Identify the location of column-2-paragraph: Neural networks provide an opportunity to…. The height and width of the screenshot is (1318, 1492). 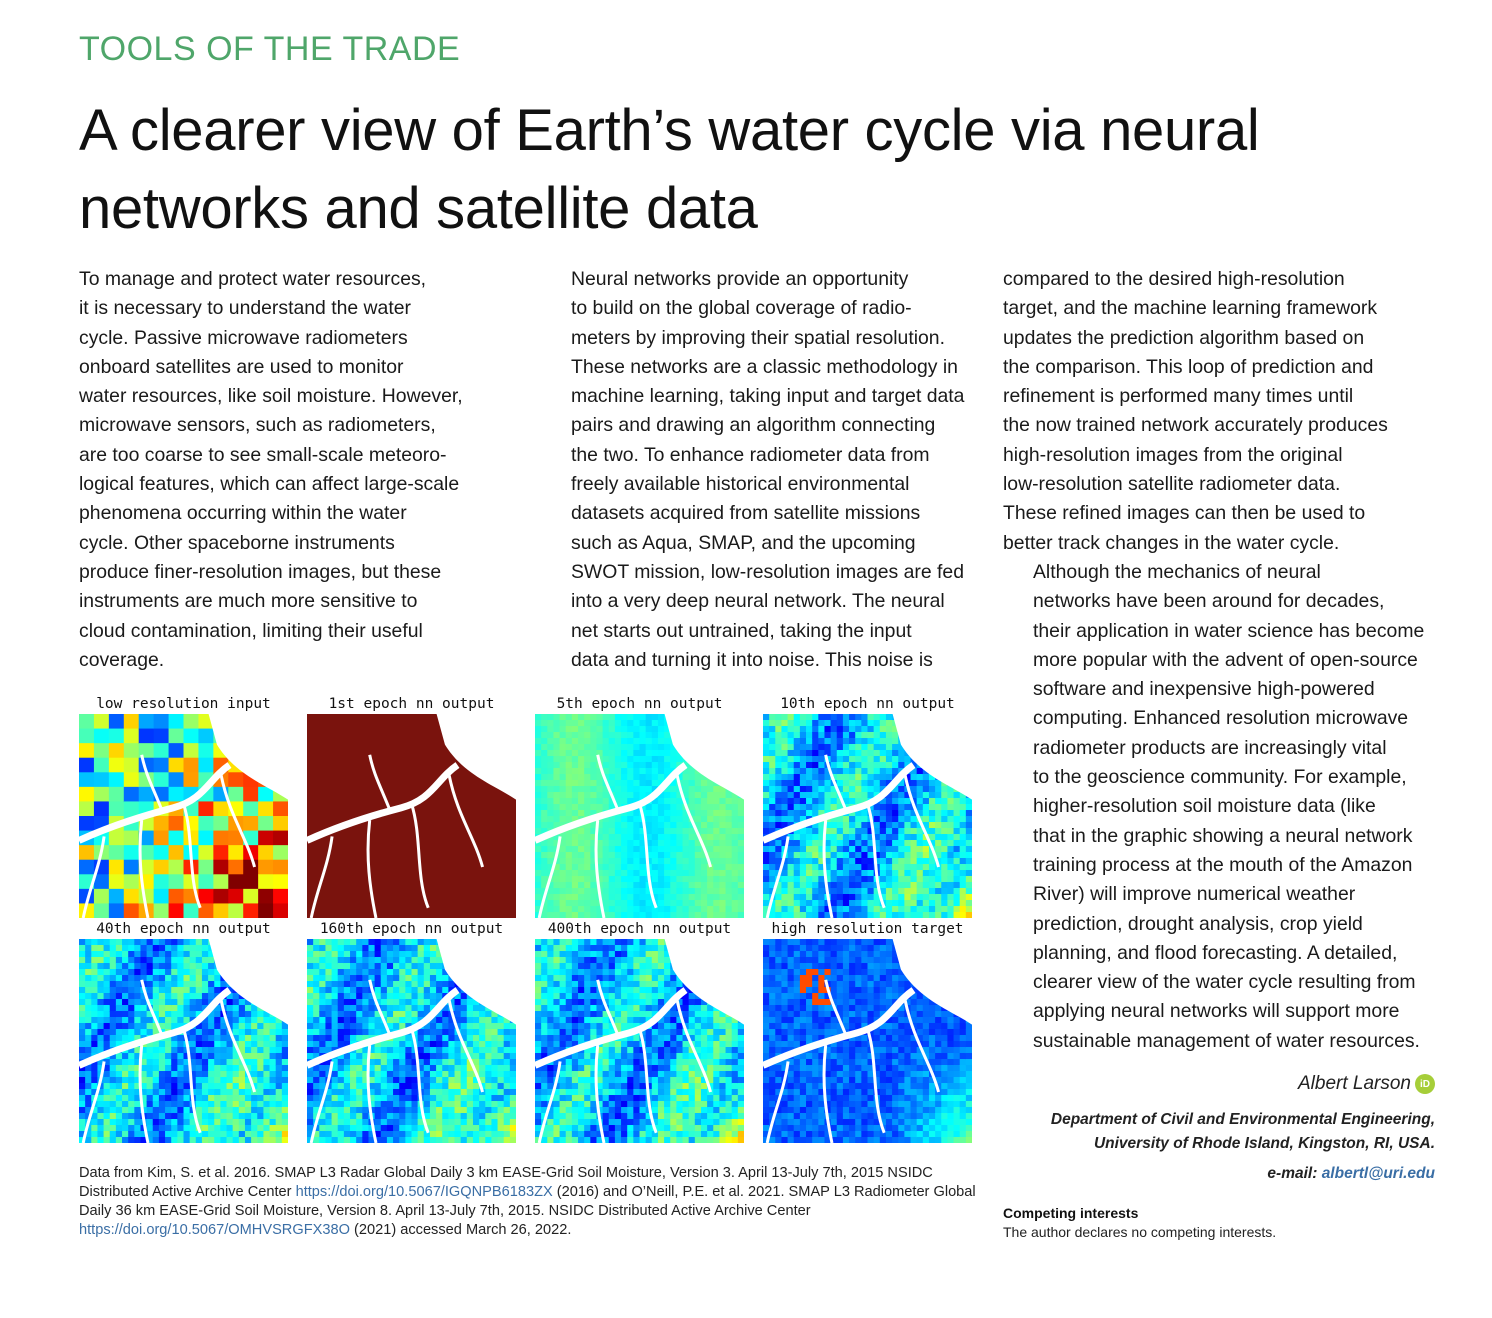
(761, 470).